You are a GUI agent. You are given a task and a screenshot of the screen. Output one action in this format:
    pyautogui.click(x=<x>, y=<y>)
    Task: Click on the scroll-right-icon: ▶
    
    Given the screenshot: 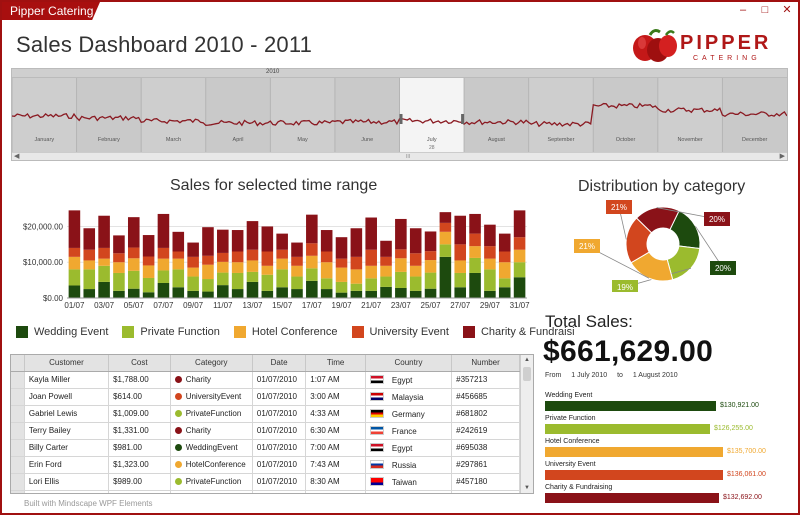 What is the action you would take?
    pyautogui.click(x=782, y=156)
    